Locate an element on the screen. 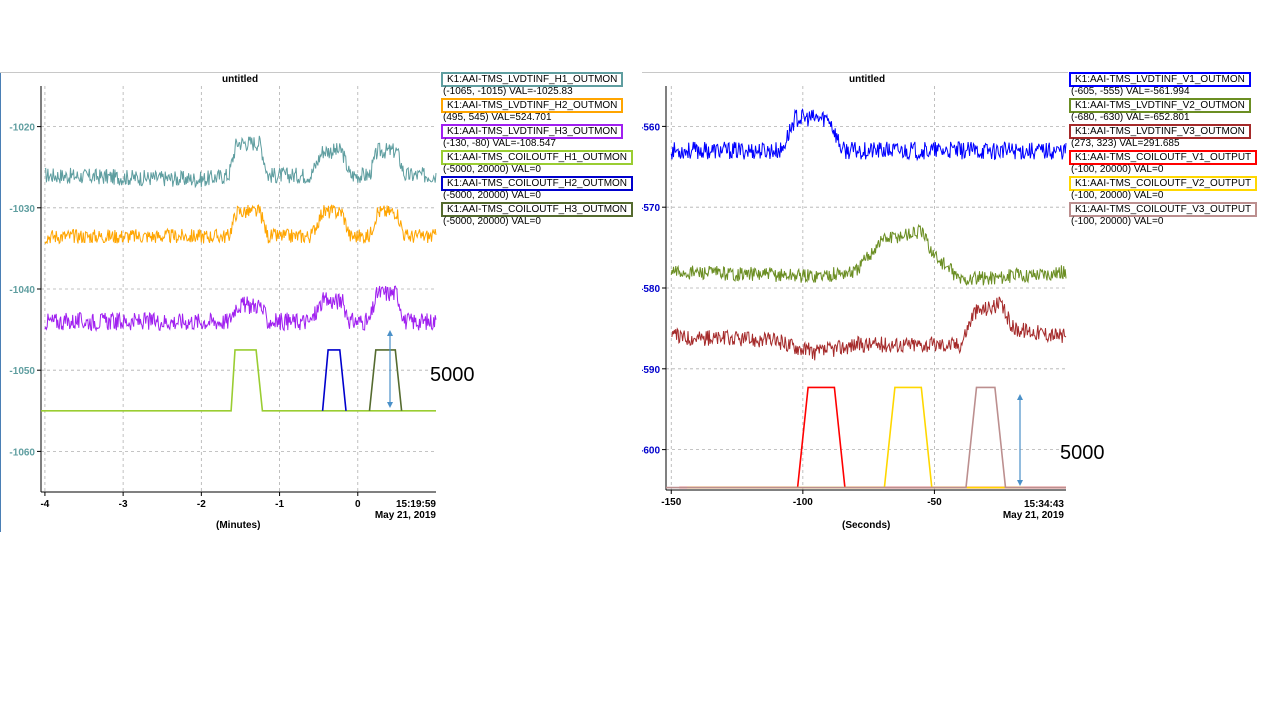 This screenshot has width=1280, height=720. y-tick-label: -1030 is located at coordinates (22, 209).